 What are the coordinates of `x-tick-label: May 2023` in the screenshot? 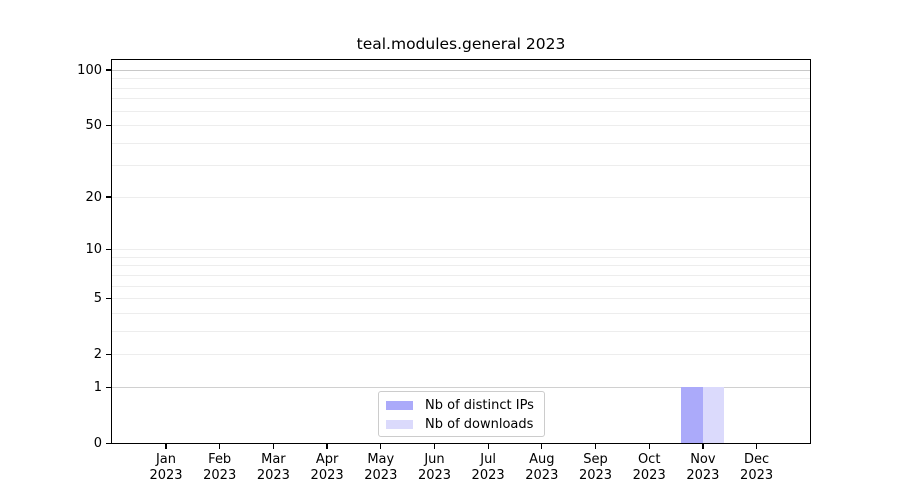 It's located at (381, 467).